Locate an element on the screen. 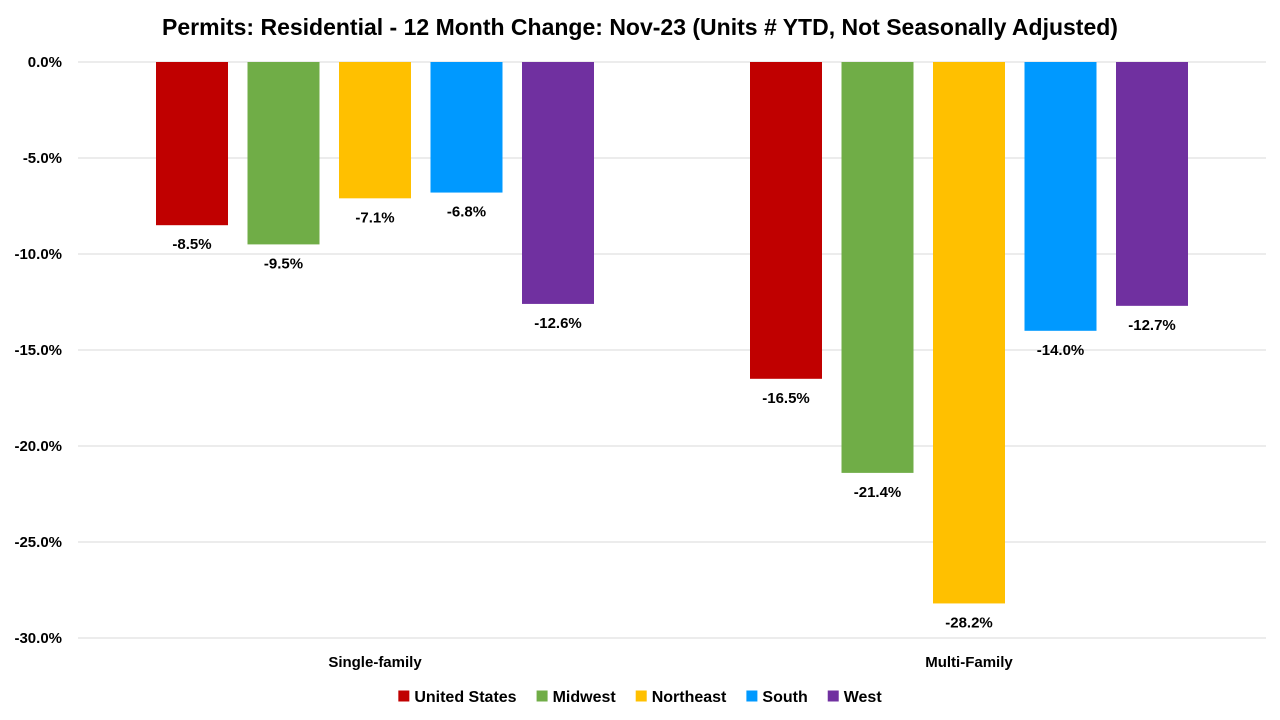 The image size is (1280, 720). legend-item: United States is located at coordinates (457, 697).